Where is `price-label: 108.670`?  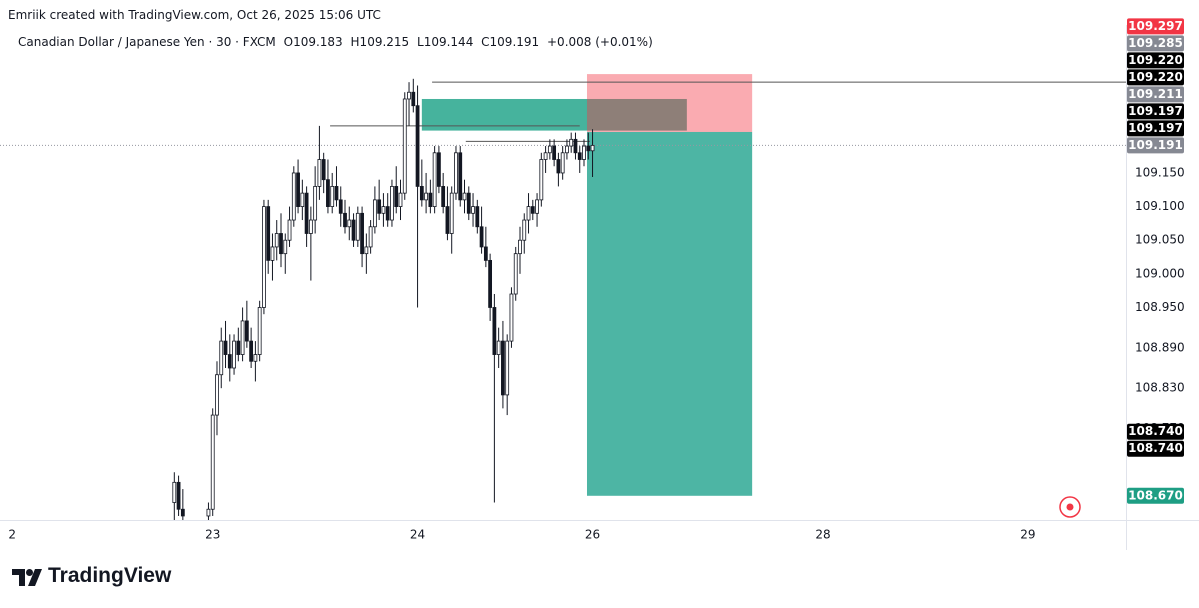
price-label: 108.670 is located at coordinates (1155, 495).